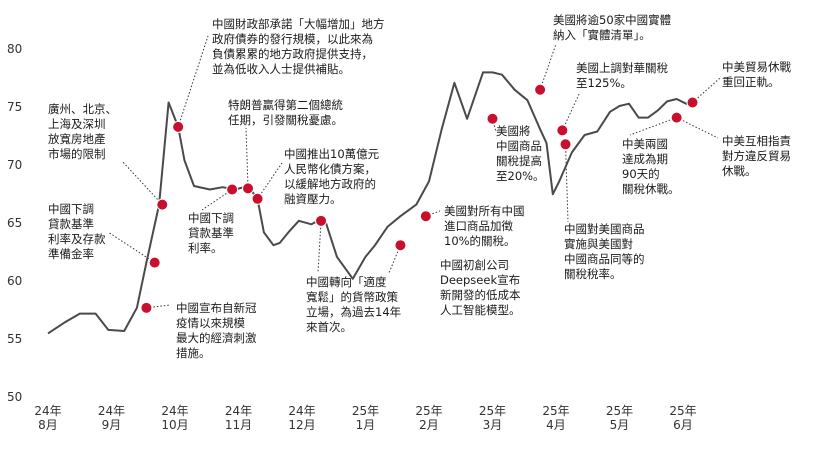 The width and height of the screenshot is (829, 453). What do you see at coordinates (620, 425) in the screenshot?
I see `x-tick-label: 5月` at bounding box center [620, 425].